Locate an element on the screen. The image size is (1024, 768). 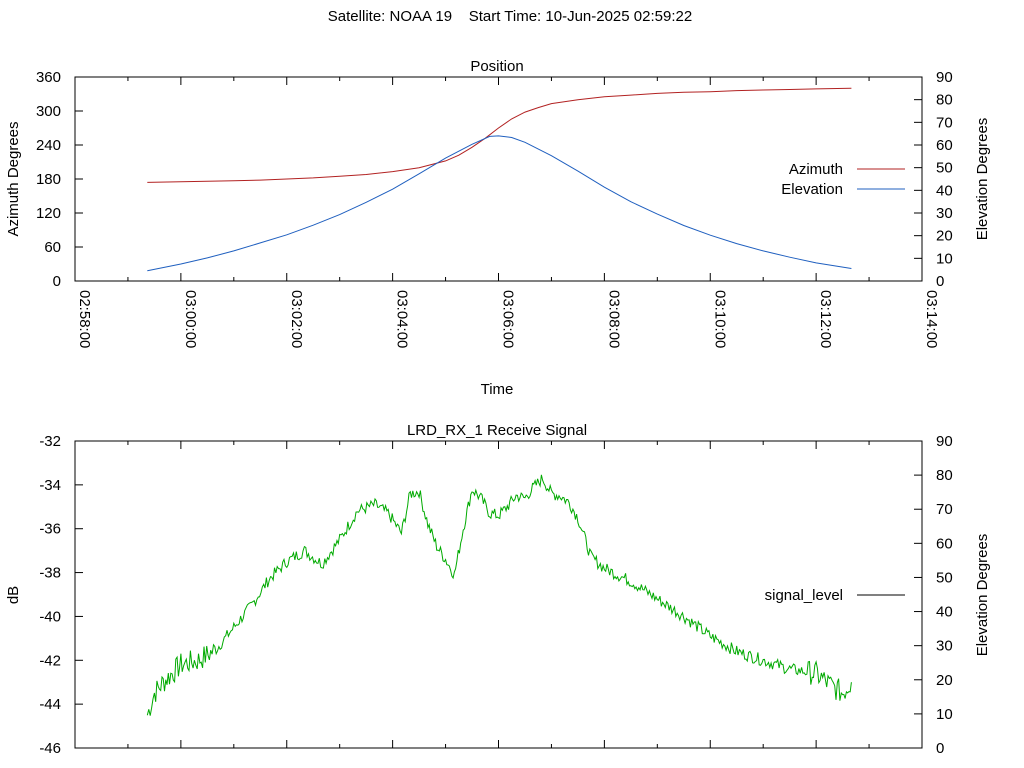
signal-y-tick-label: -44 is located at coordinates (50, 704).